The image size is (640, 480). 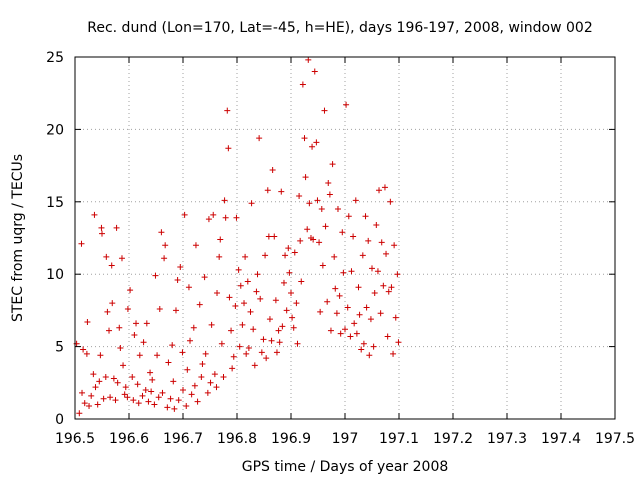 What do you see at coordinates (55, 130) in the screenshot?
I see `y-tick-label: 20` at bounding box center [55, 130].